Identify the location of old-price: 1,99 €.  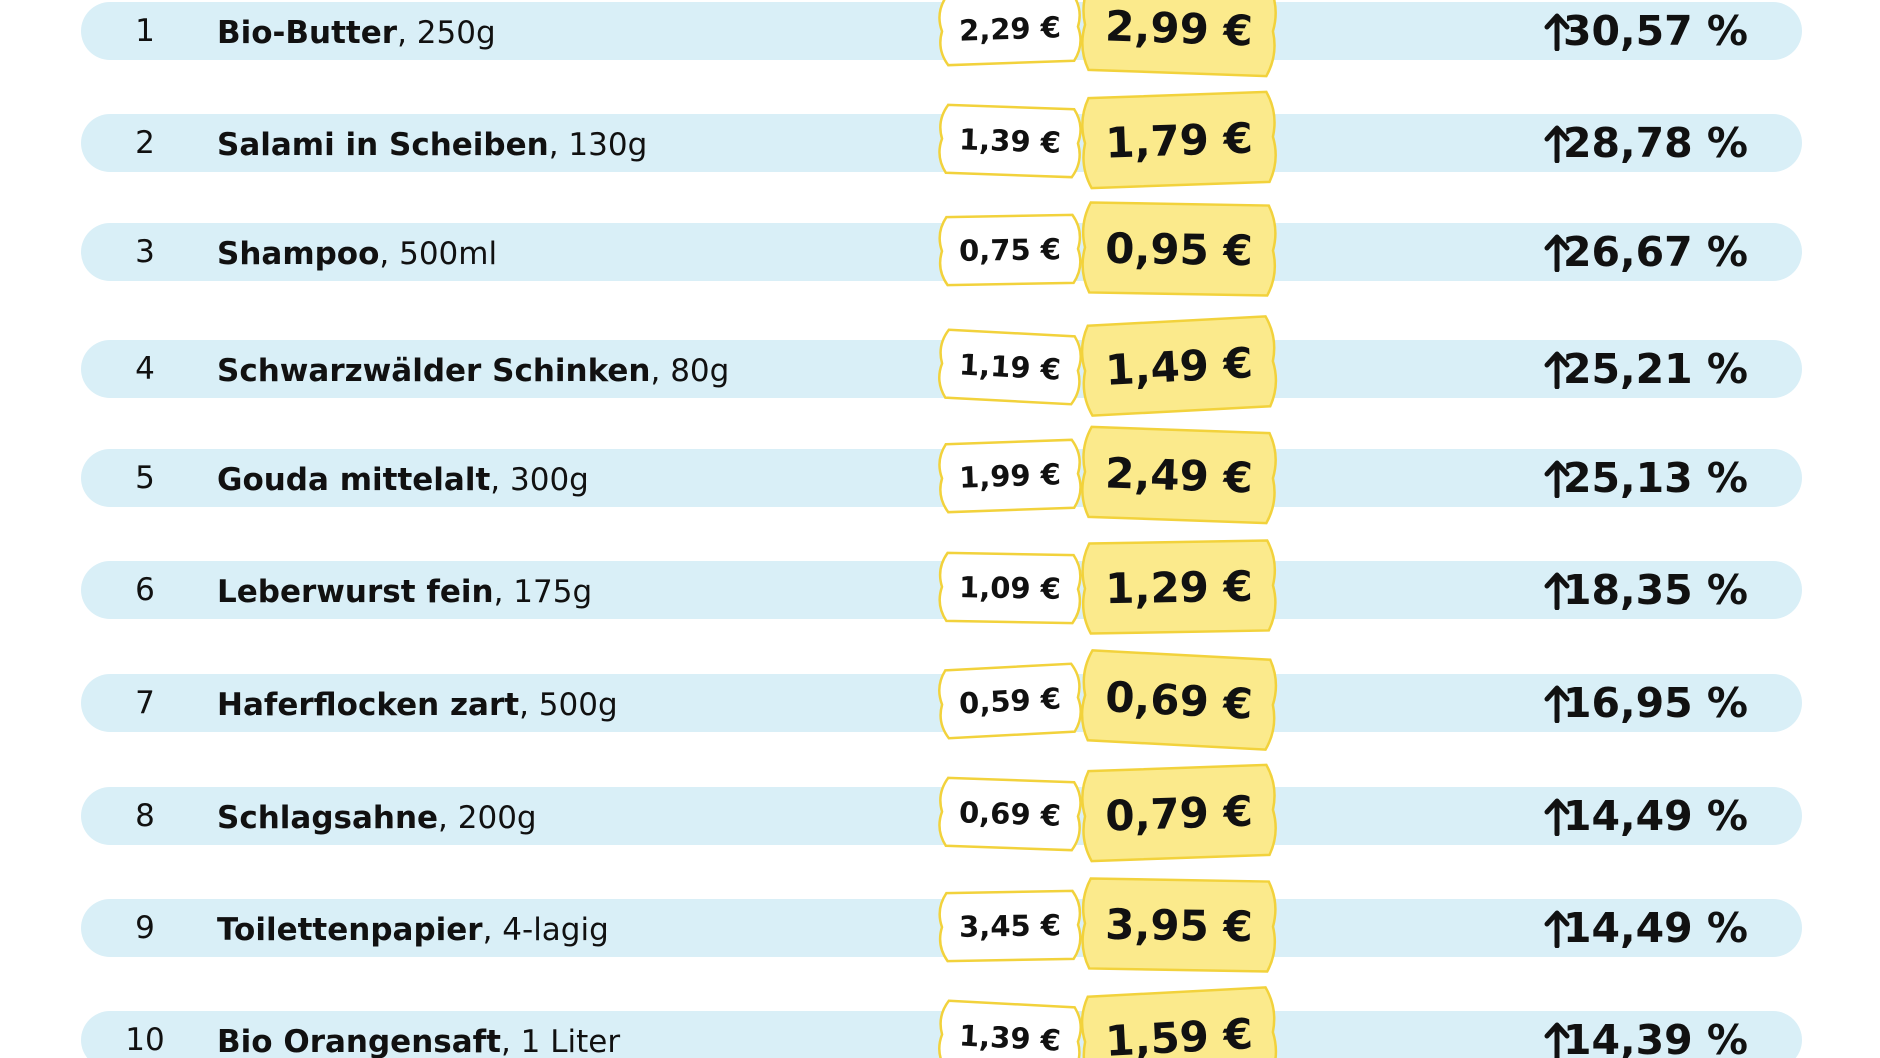
(1010, 476).